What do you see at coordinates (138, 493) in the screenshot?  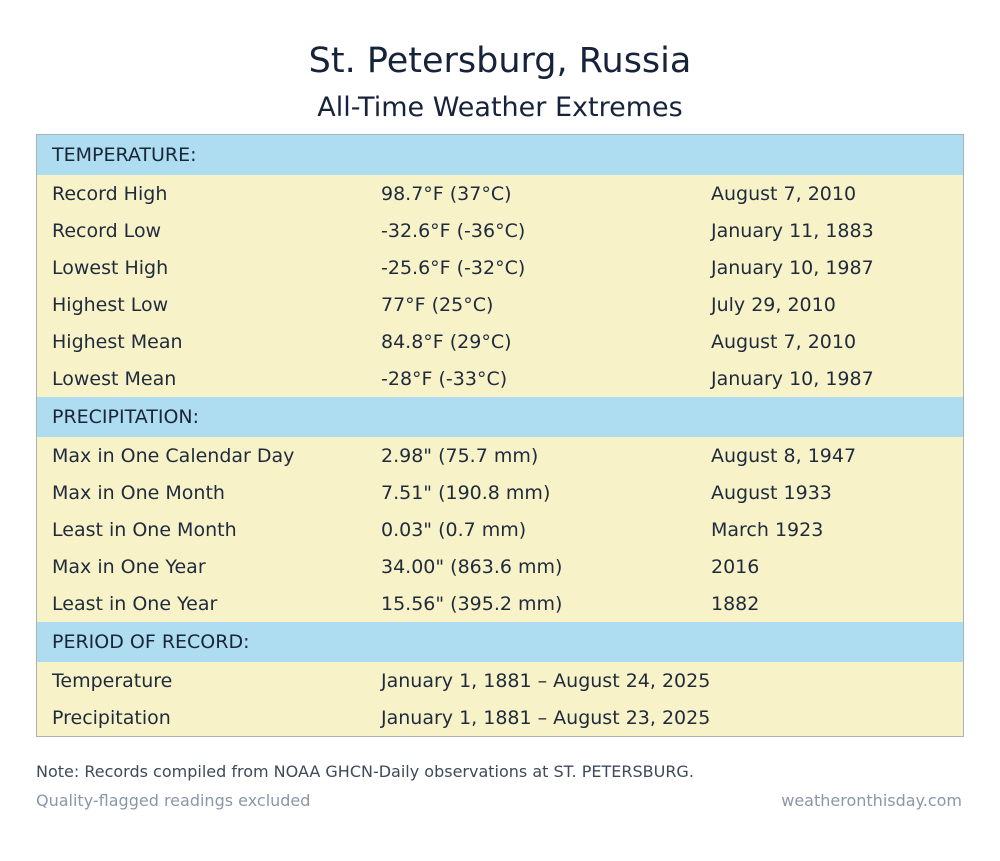 I see `row-label: Max in One Month` at bounding box center [138, 493].